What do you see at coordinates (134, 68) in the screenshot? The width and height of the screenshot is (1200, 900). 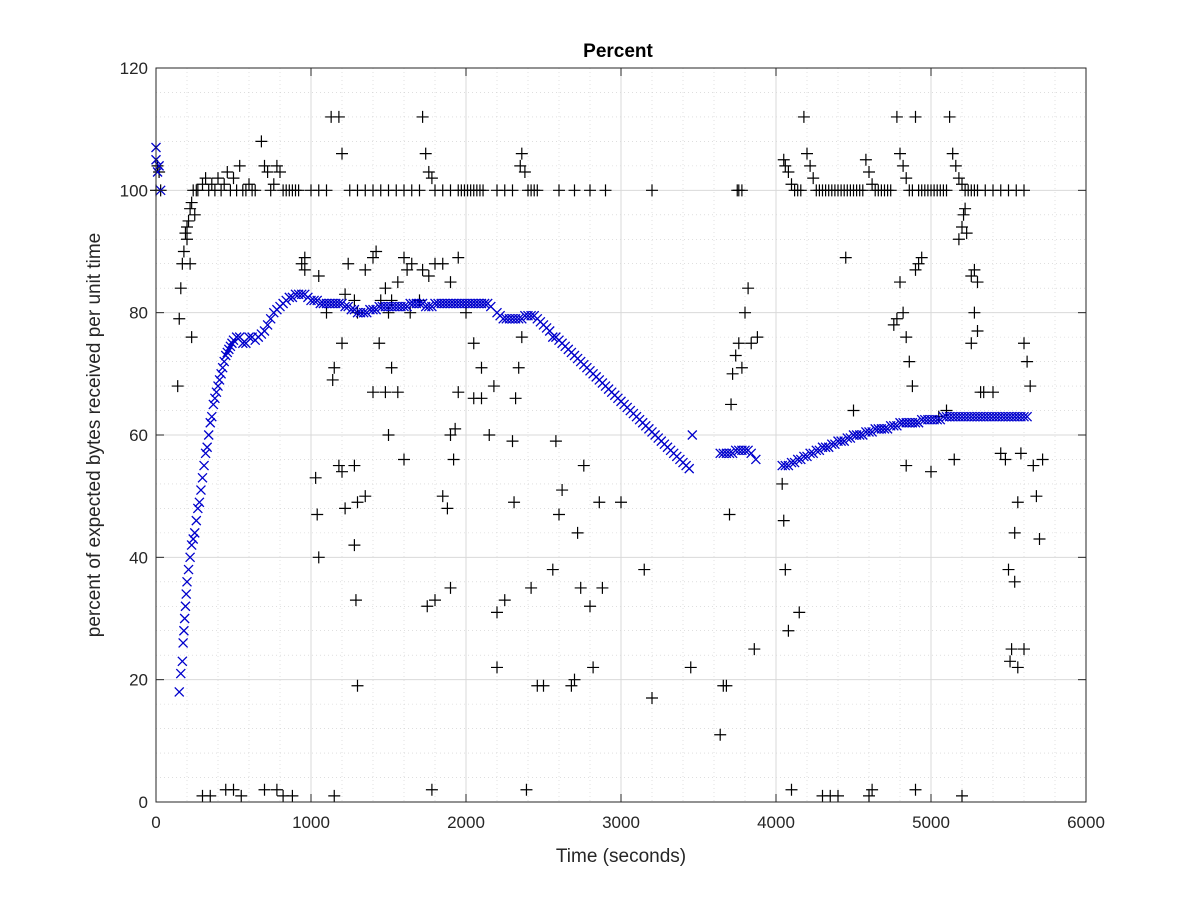 I see `y-tick-label: 120` at bounding box center [134, 68].